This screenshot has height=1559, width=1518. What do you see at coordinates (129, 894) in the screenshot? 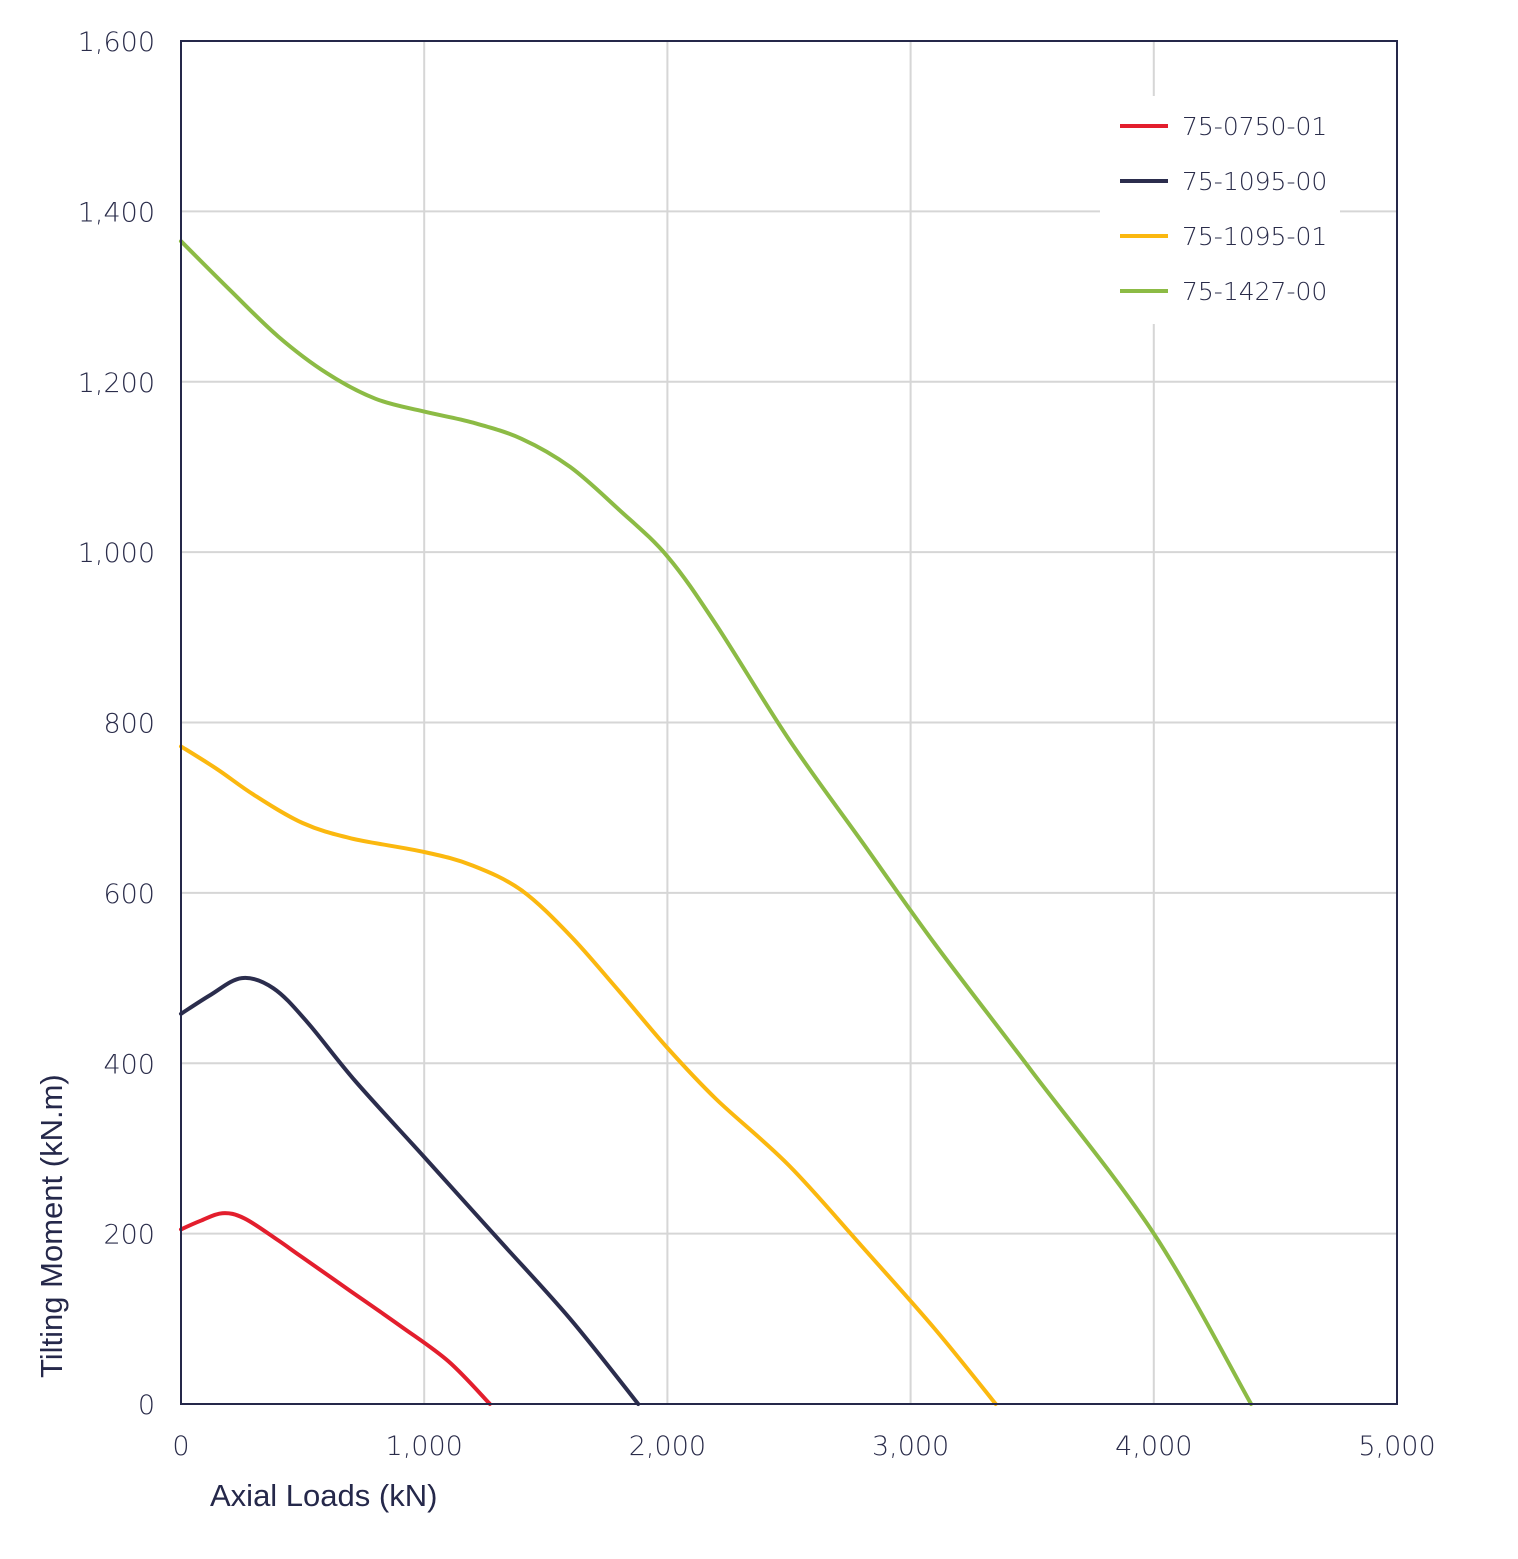
I see `y-tick-label: 600` at bounding box center [129, 894].